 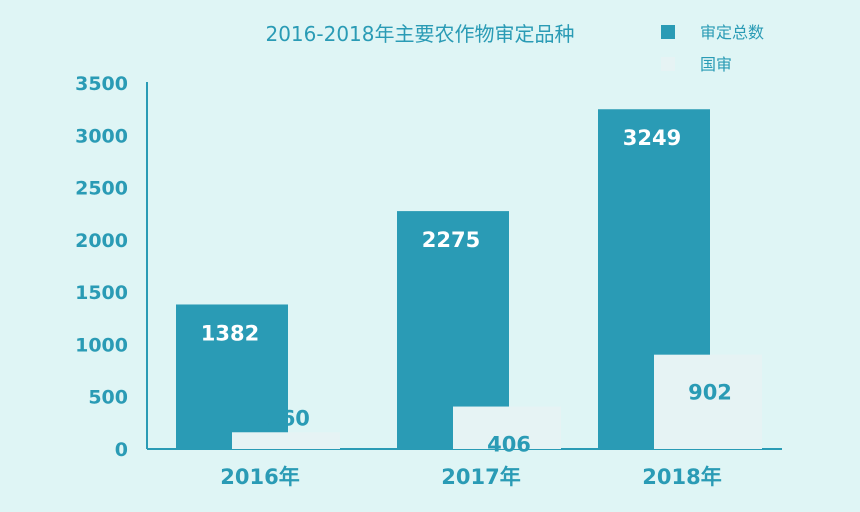 What do you see at coordinates (101, 136) in the screenshot?
I see `y-tick-label: 3000` at bounding box center [101, 136].